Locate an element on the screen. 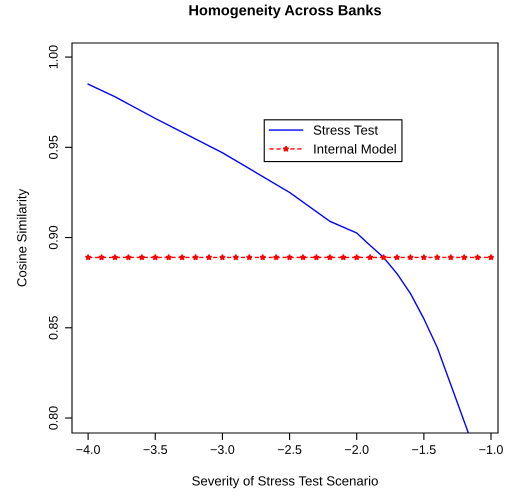 The height and width of the screenshot is (499, 505). x-tick-label: −3.0 is located at coordinates (222, 449).